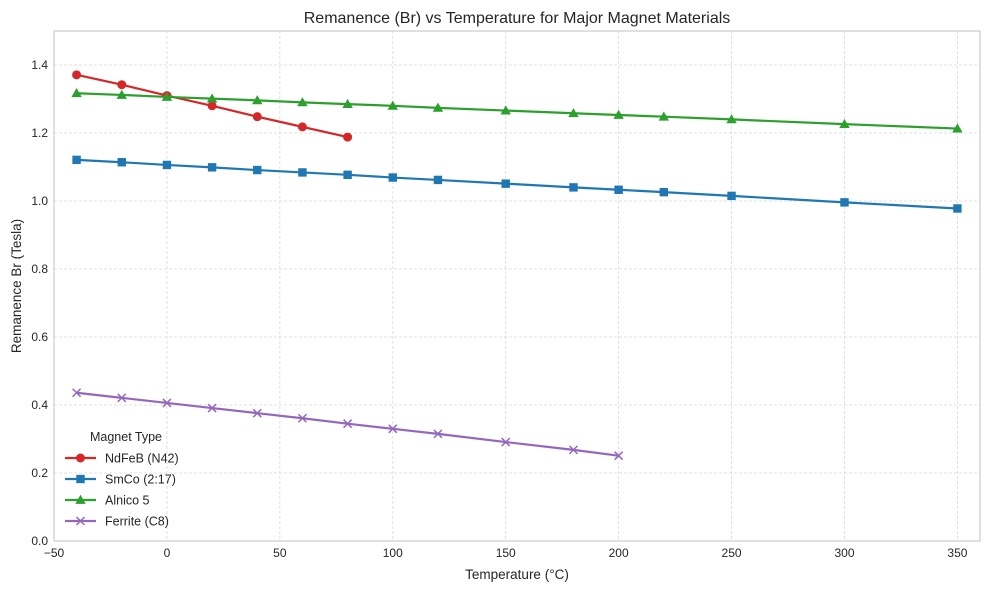 The width and height of the screenshot is (990, 590). Describe the element at coordinates (39, 337) in the screenshot. I see `y-tick-label: 0.6` at that location.